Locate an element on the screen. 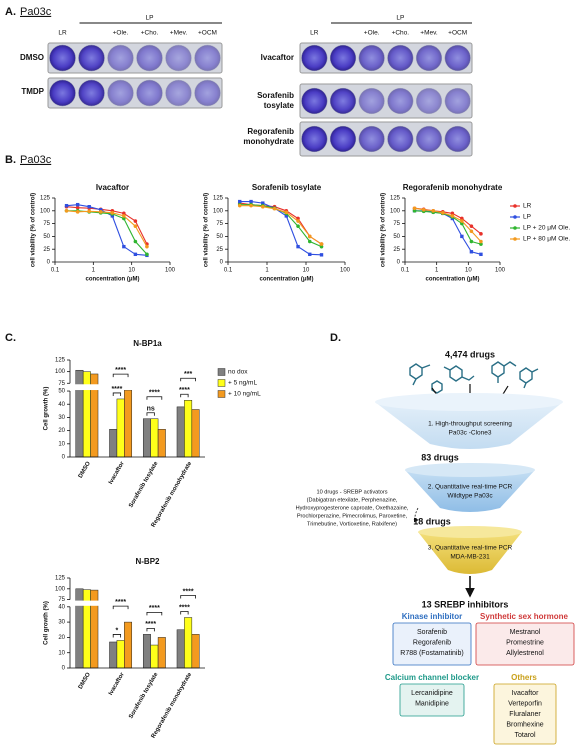  step-text: Wildtype Pa03c is located at coordinates (470, 496).